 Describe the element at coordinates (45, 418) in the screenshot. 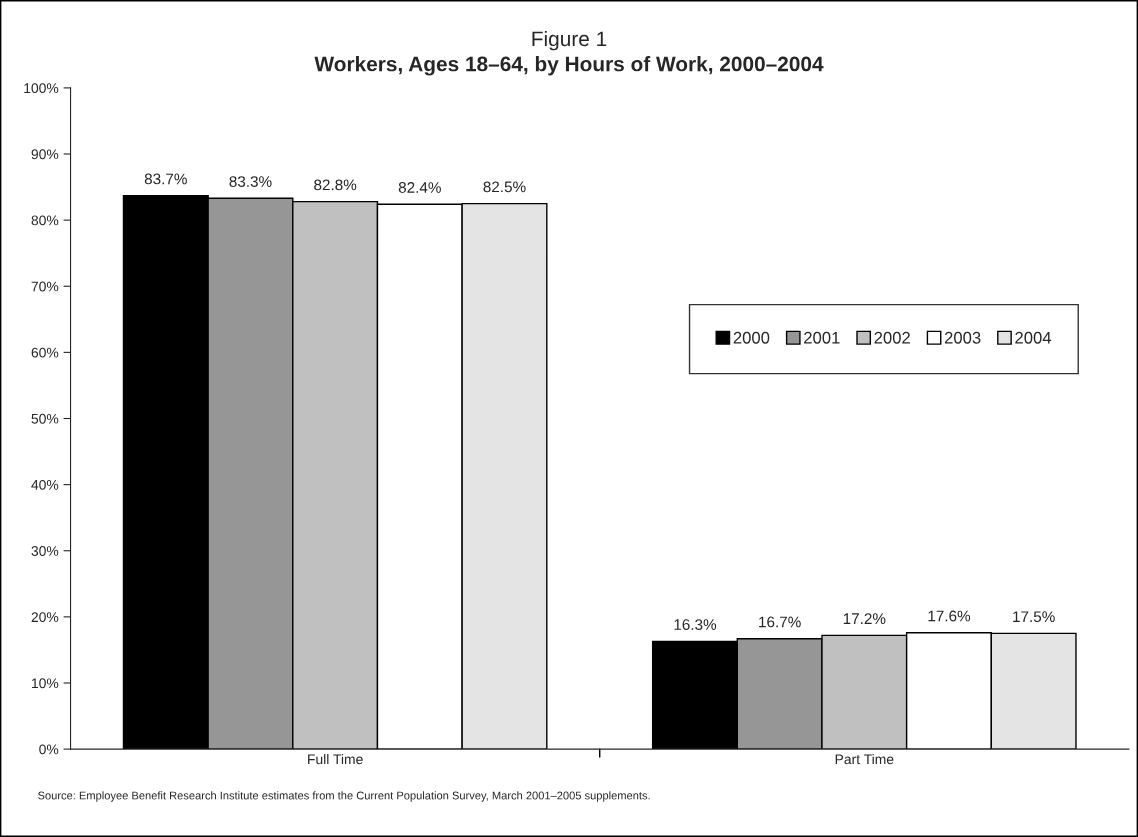

I see `y-tick-label: 50%` at that location.